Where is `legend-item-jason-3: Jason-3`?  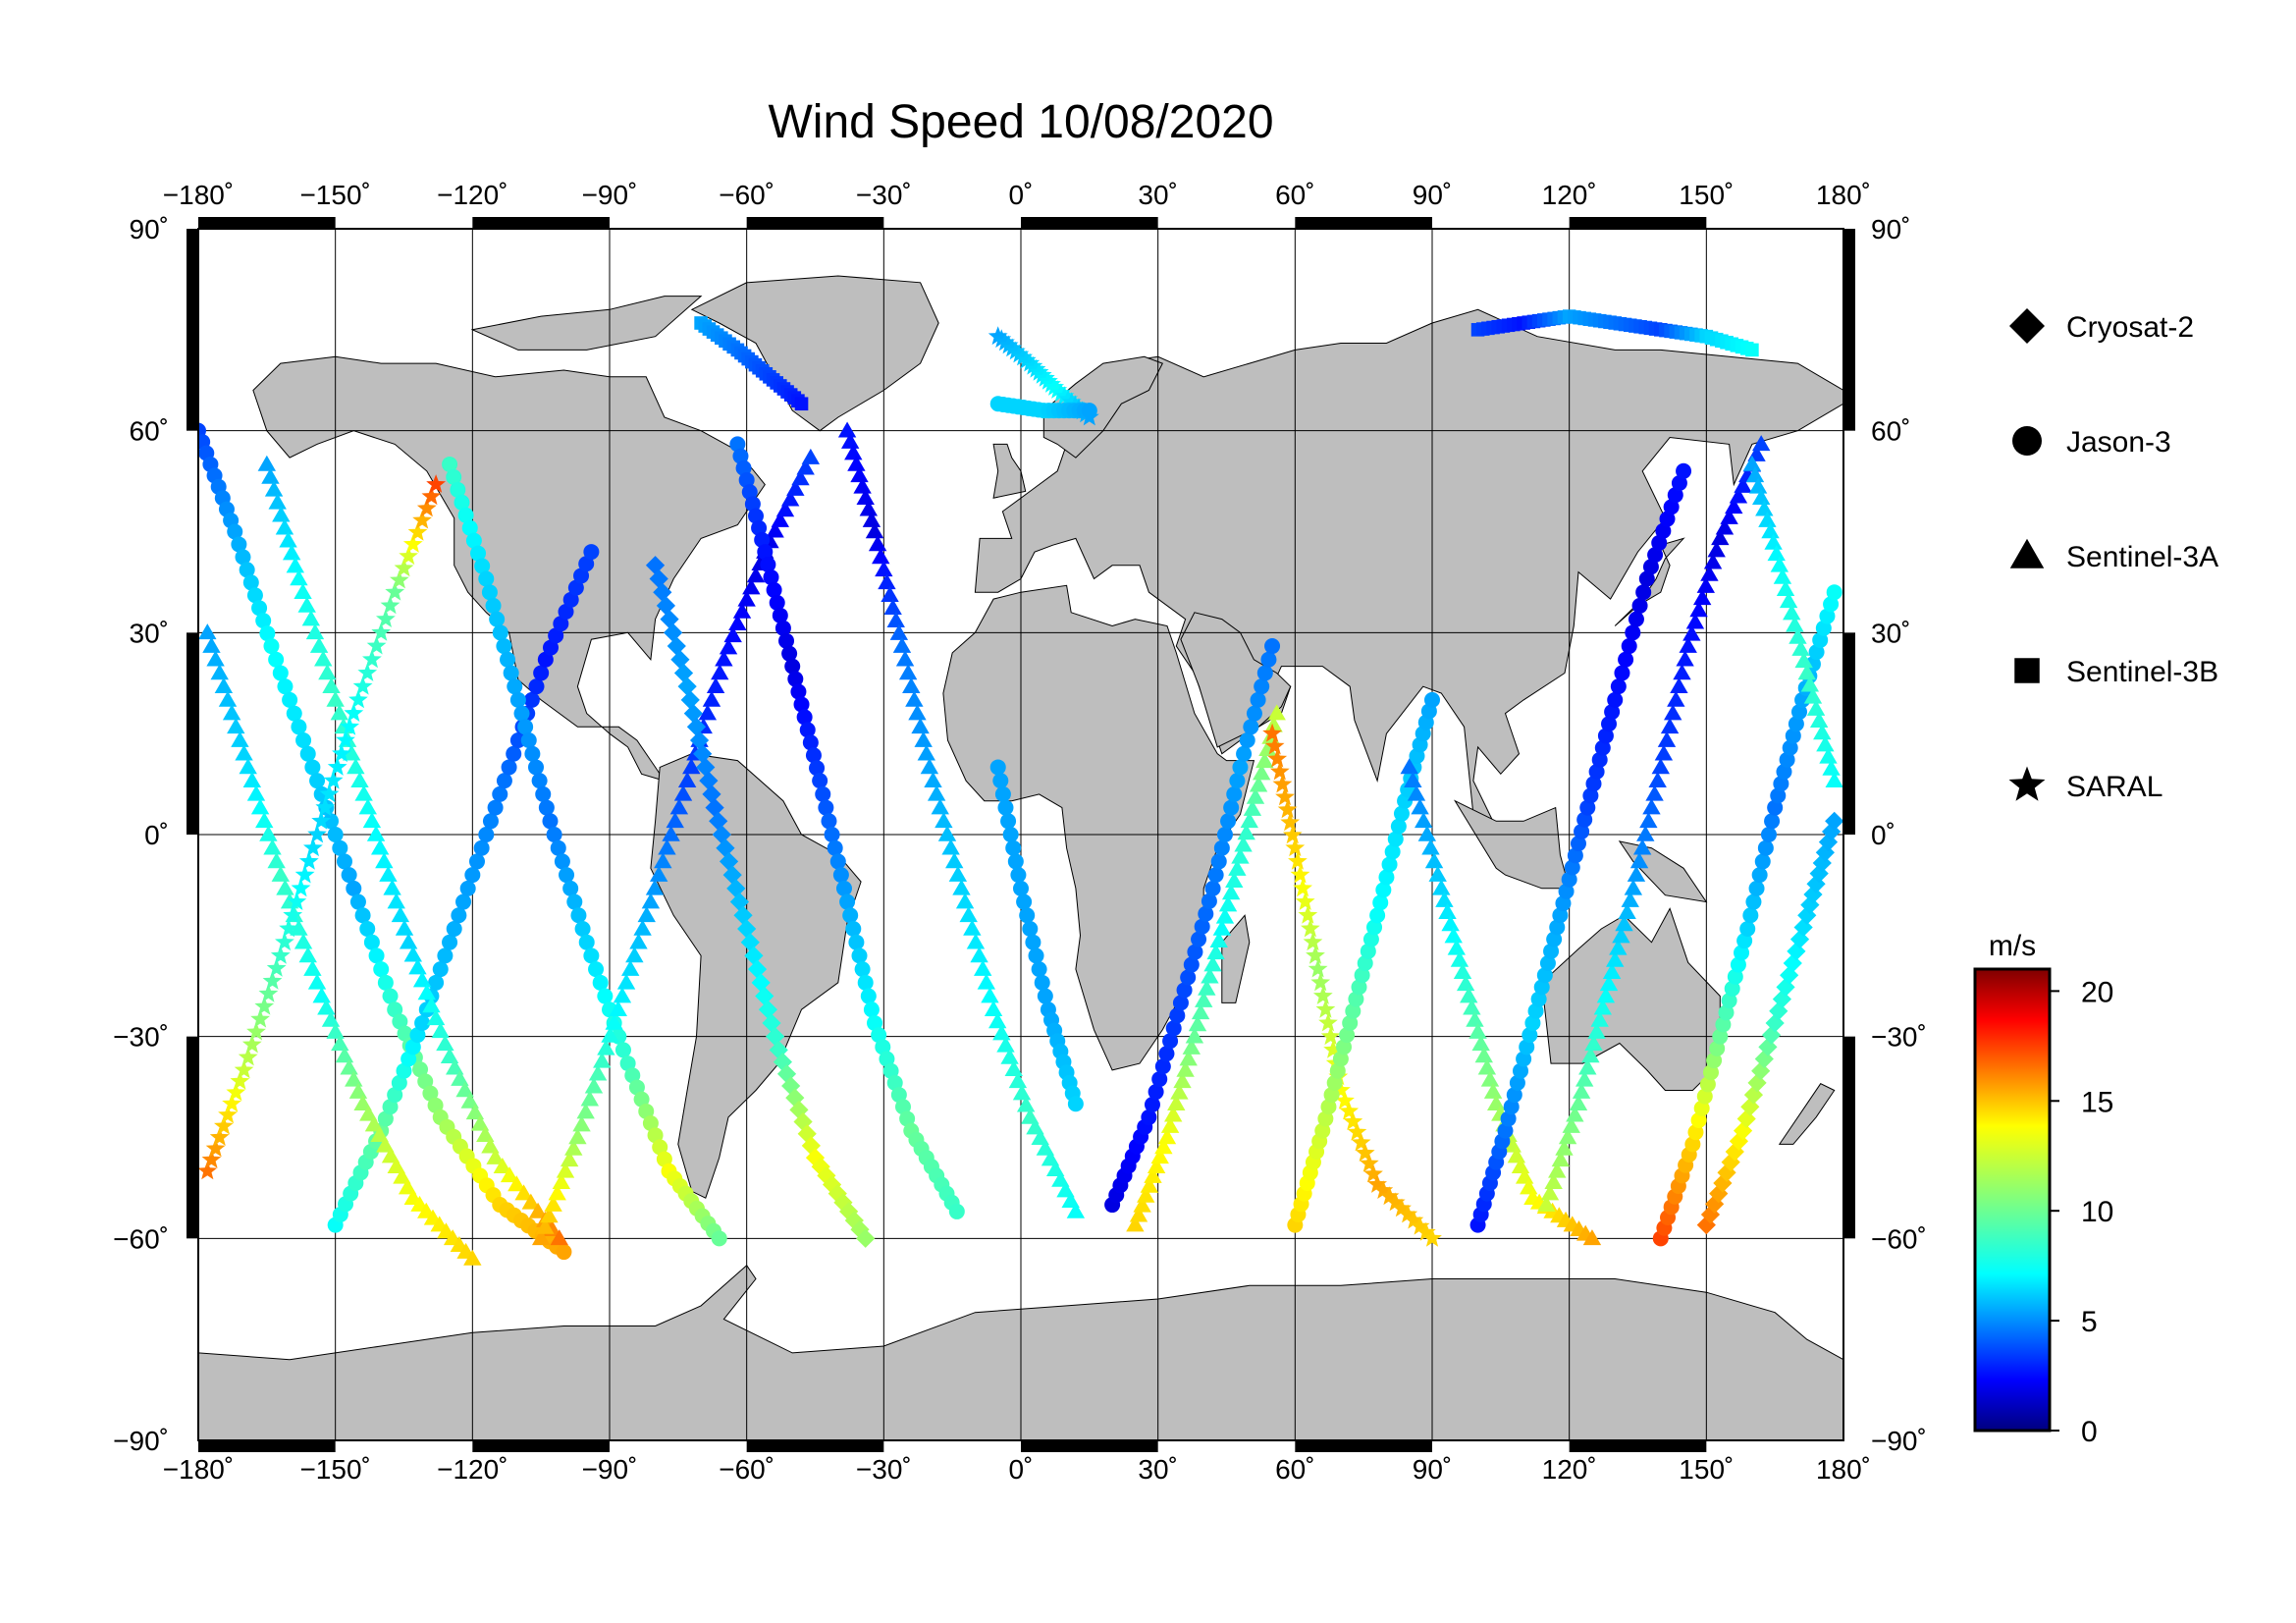 legend-item-jason-3: Jason-3 is located at coordinates (2091, 442).